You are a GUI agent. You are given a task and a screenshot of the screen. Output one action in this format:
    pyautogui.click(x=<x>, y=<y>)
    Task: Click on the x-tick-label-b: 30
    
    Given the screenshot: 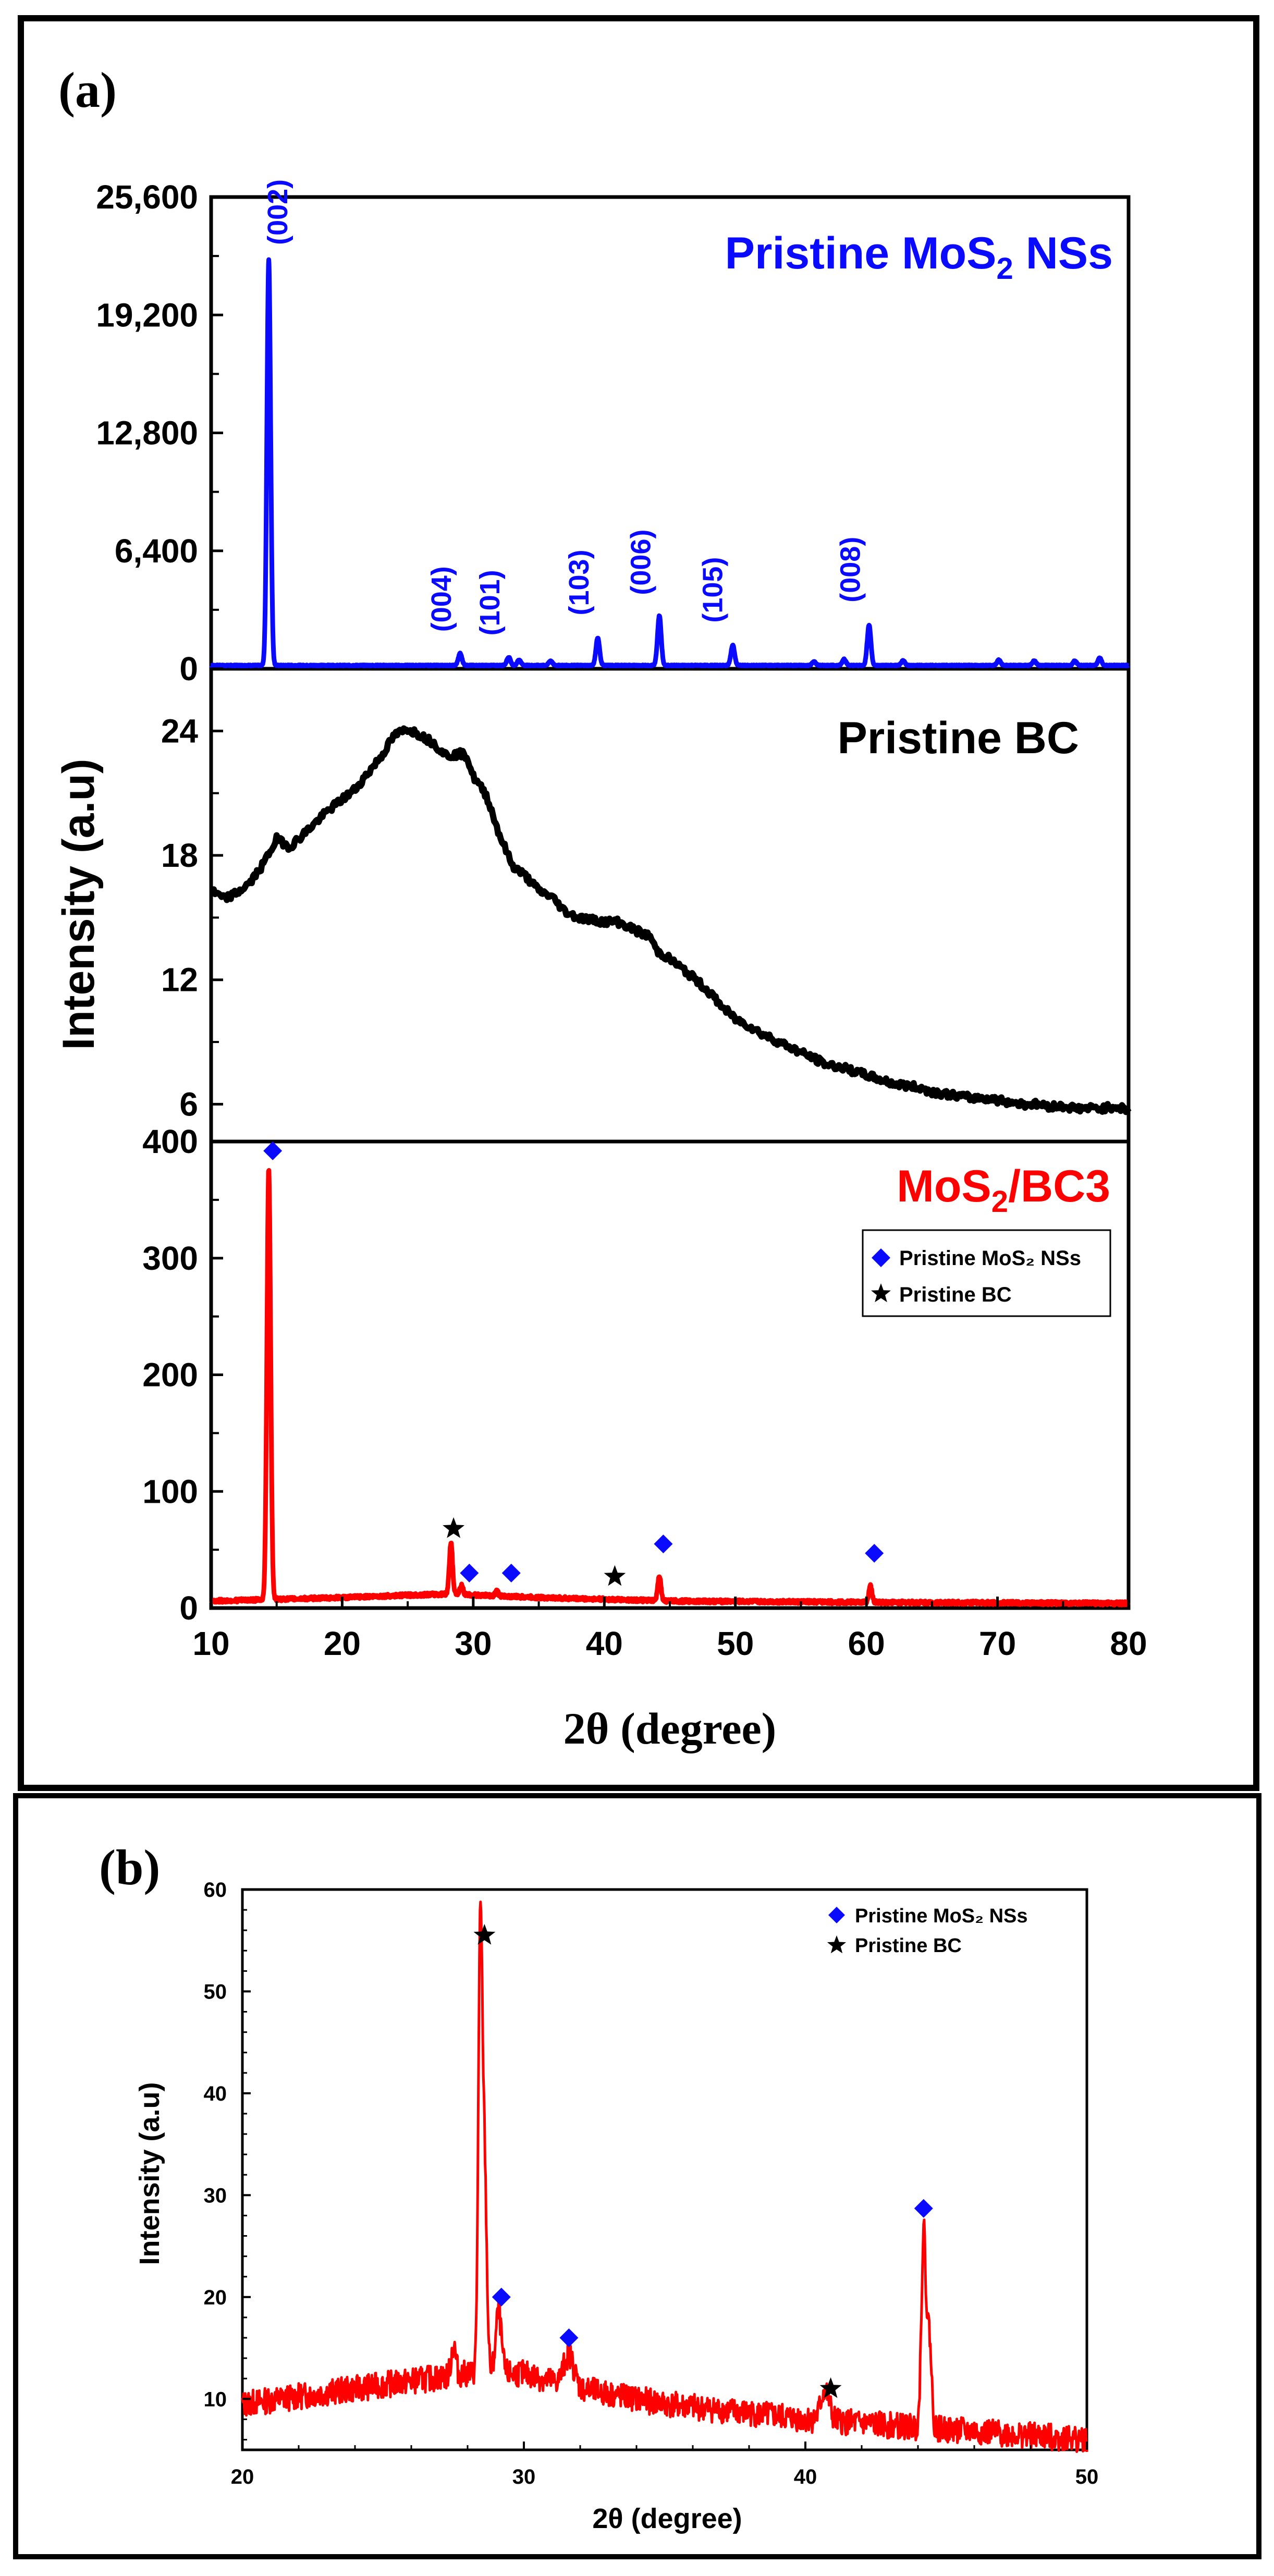 What is the action you would take?
    pyautogui.click(x=524, y=2476)
    